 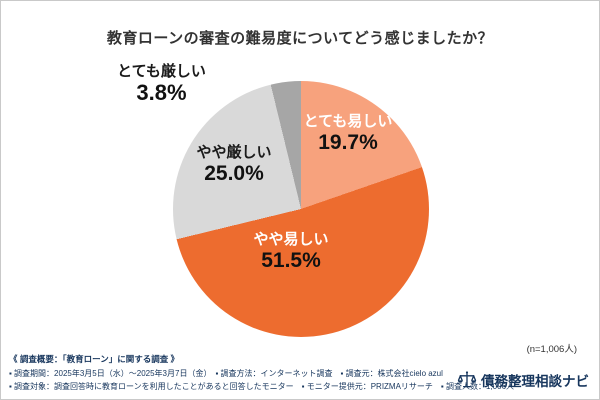 I want to click on slice-name: とても厳しい, so click(x=161, y=71).